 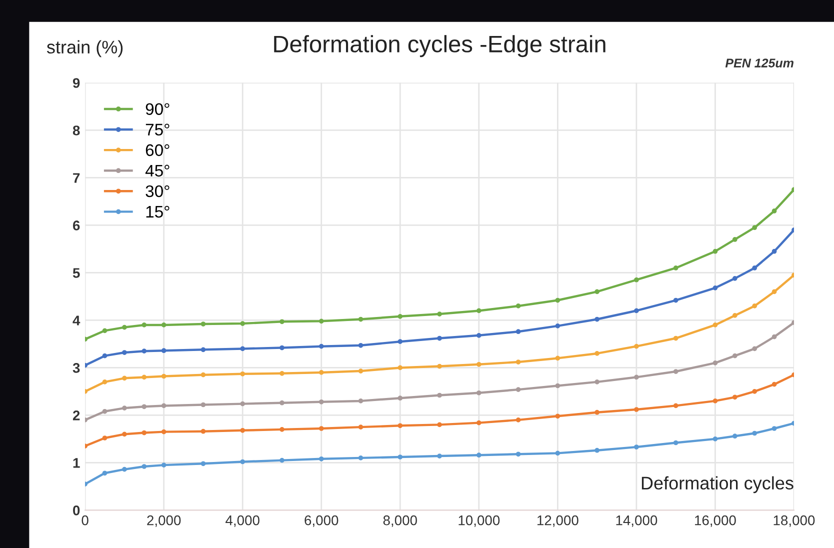 What do you see at coordinates (557, 521) in the screenshot?
I see `x-tick-label: 12,000` at bounding box center [557, 521].